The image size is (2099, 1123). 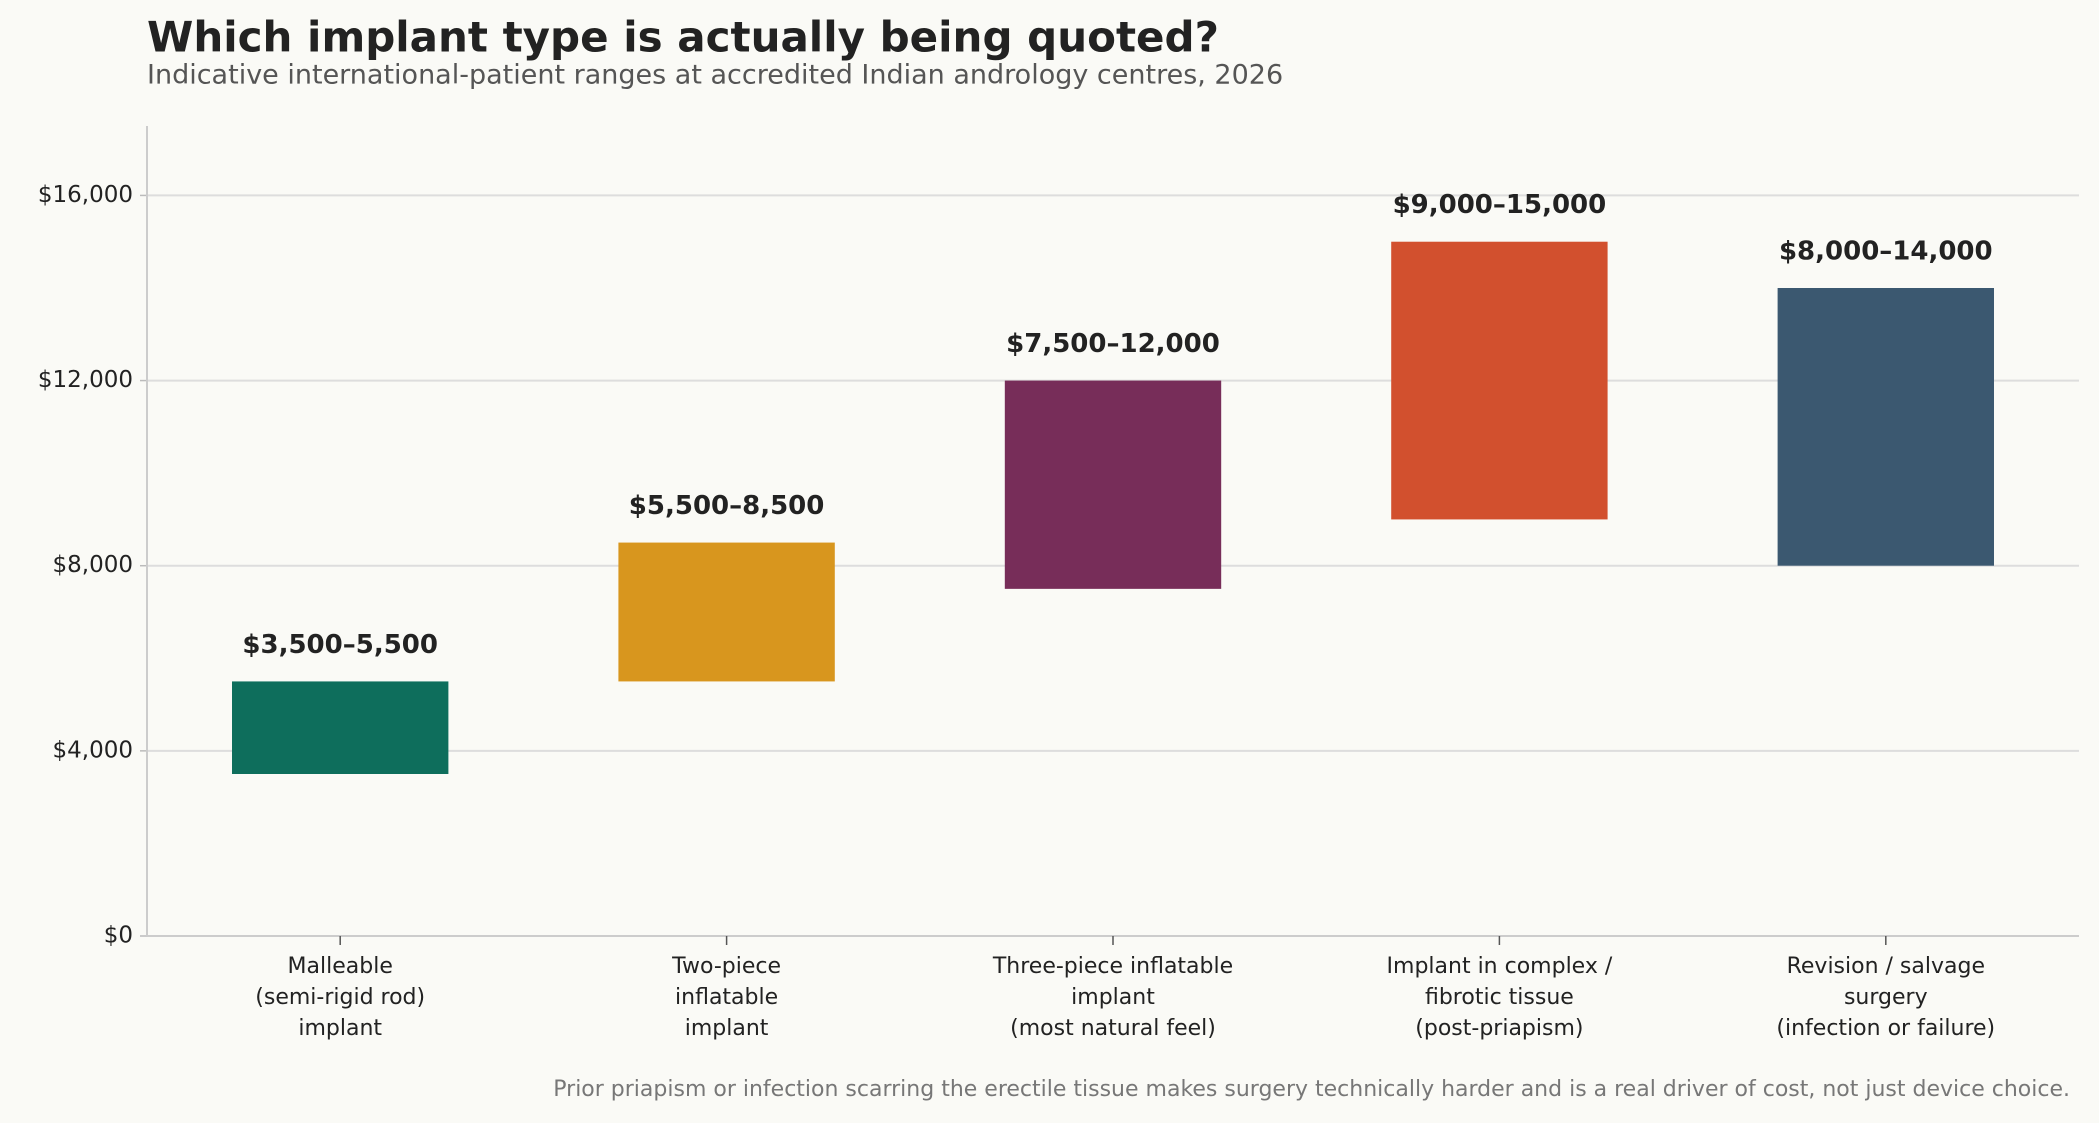 I want to click on value-label: $8,000–14,000, so click(x=1886, y=252).